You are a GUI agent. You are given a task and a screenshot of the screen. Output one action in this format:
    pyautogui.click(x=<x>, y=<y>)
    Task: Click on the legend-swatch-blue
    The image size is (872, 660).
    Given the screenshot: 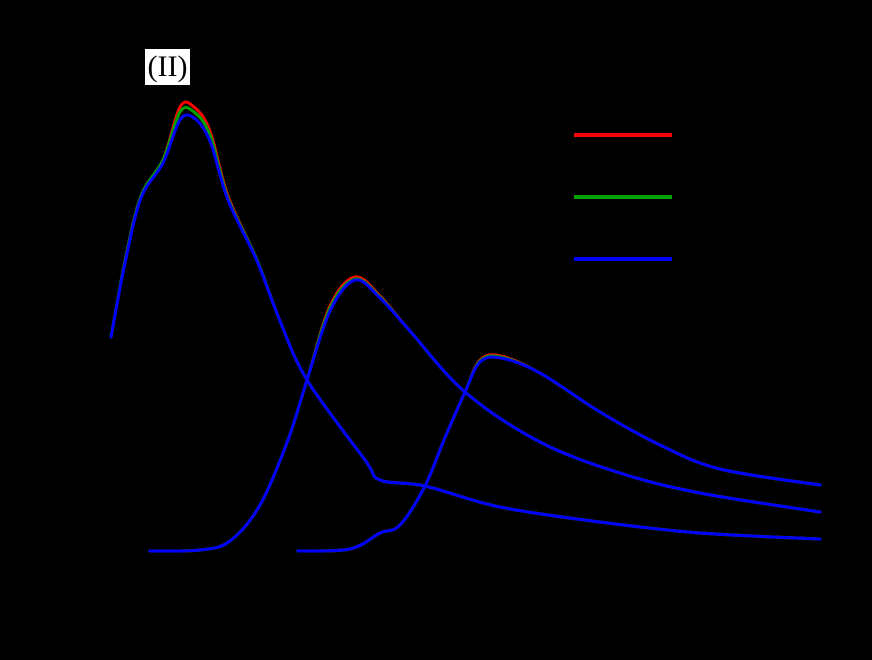 What is the action you would take?
    pyautogui.click(x=623, y=259)
    